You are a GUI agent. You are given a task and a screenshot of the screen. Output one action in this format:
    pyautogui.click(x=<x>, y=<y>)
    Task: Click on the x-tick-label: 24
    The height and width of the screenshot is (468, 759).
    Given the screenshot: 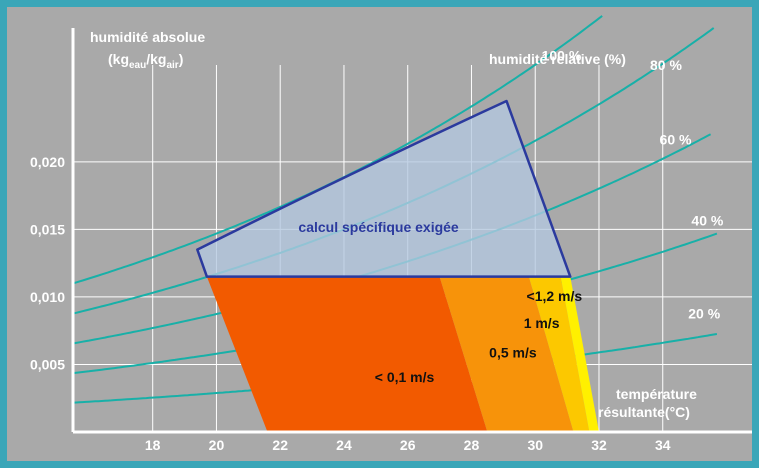 What is the action you would take?
    pyautogui.click(x=344, y=445)
    